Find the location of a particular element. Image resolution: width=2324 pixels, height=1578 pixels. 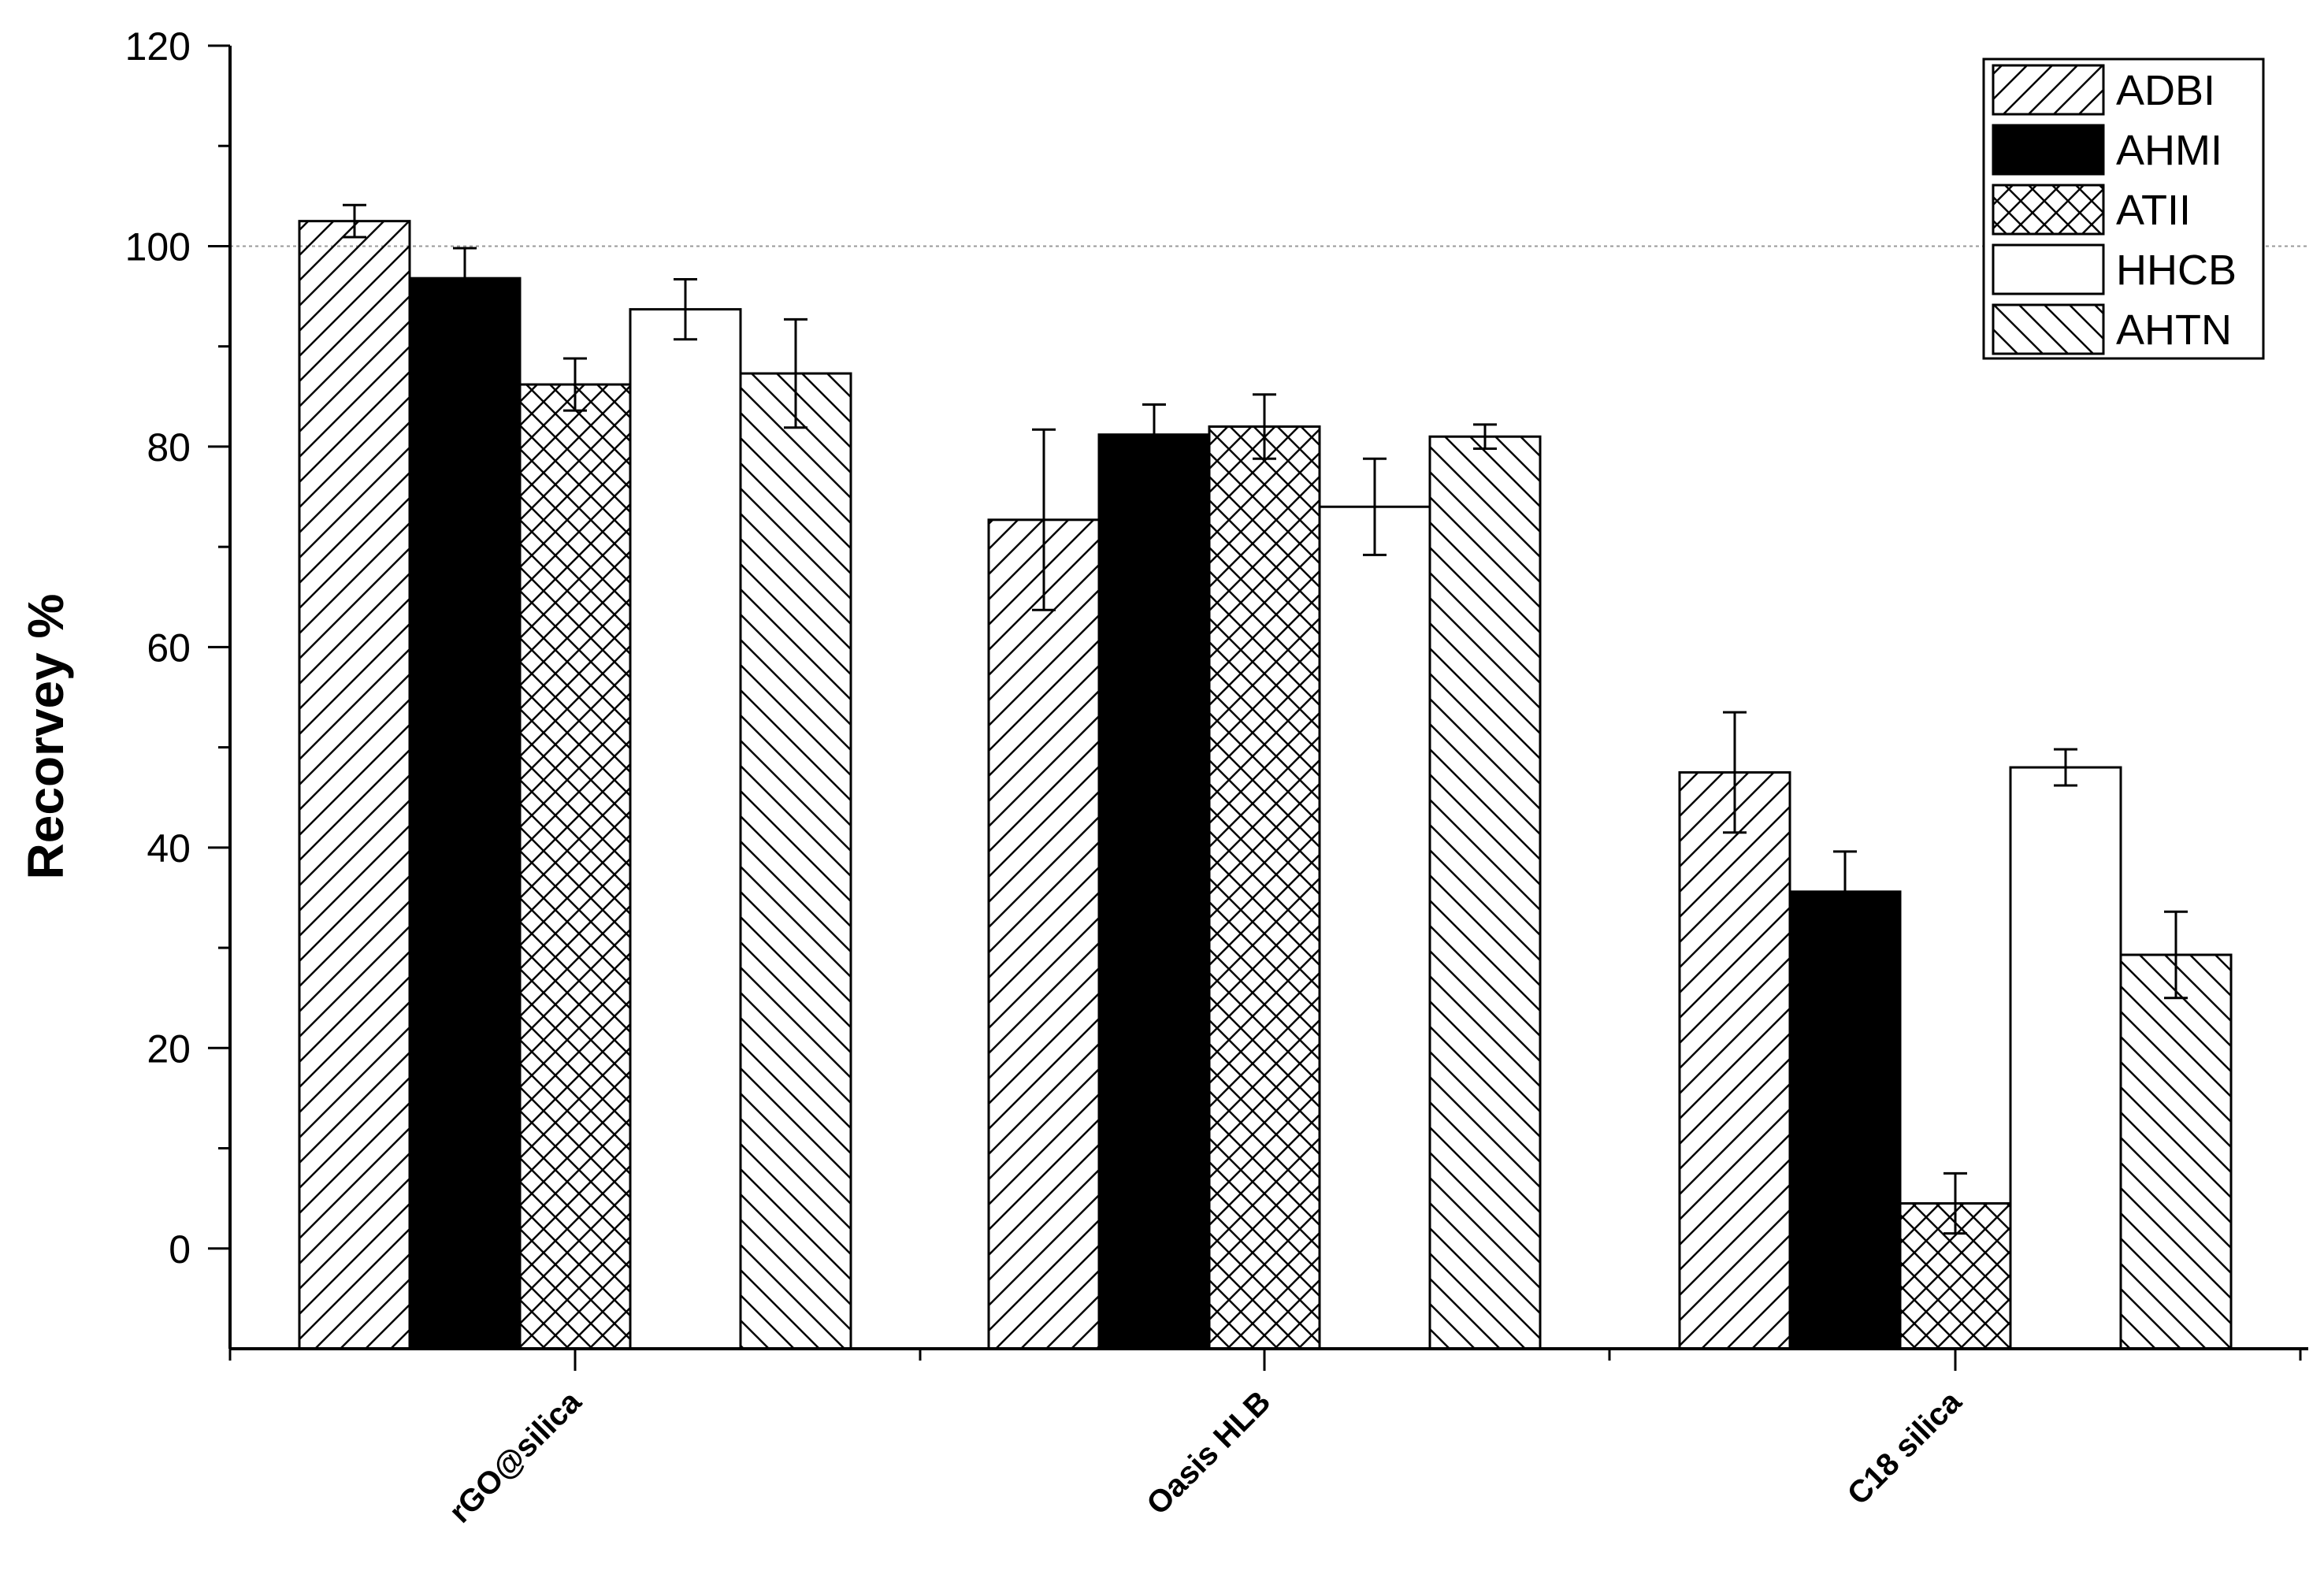

y-tick-label: 60 is located at coordinates (169, 648).